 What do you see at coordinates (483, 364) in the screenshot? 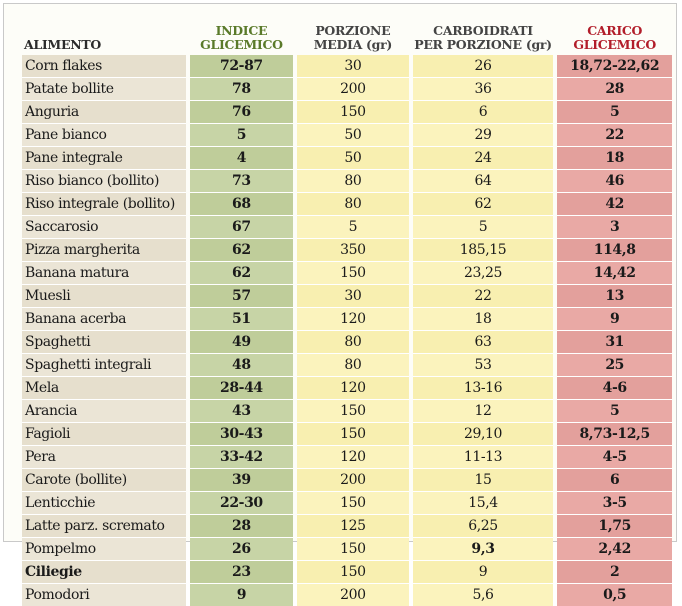
I see `cell-carbs: 53` at bounding box center [483, 364].